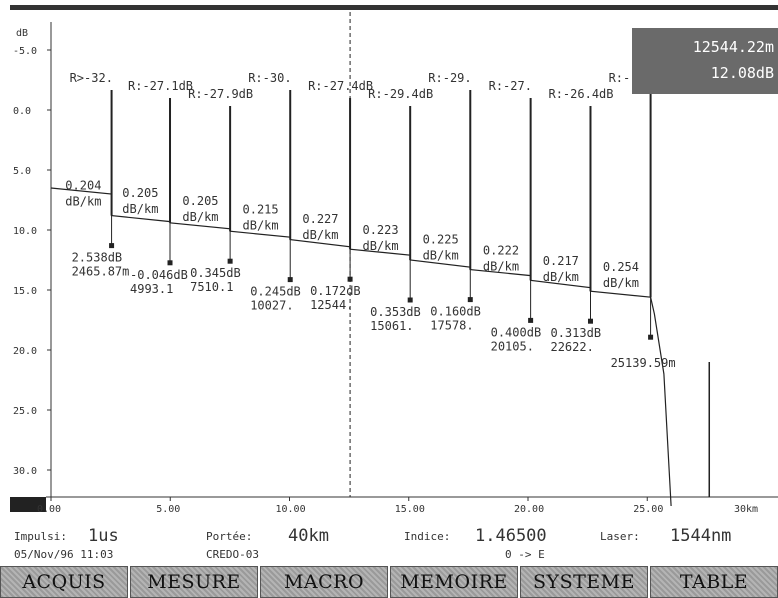 The image size is (778, 598). I want to click on menu-mesure-button: MESURE, so click(194, 582).